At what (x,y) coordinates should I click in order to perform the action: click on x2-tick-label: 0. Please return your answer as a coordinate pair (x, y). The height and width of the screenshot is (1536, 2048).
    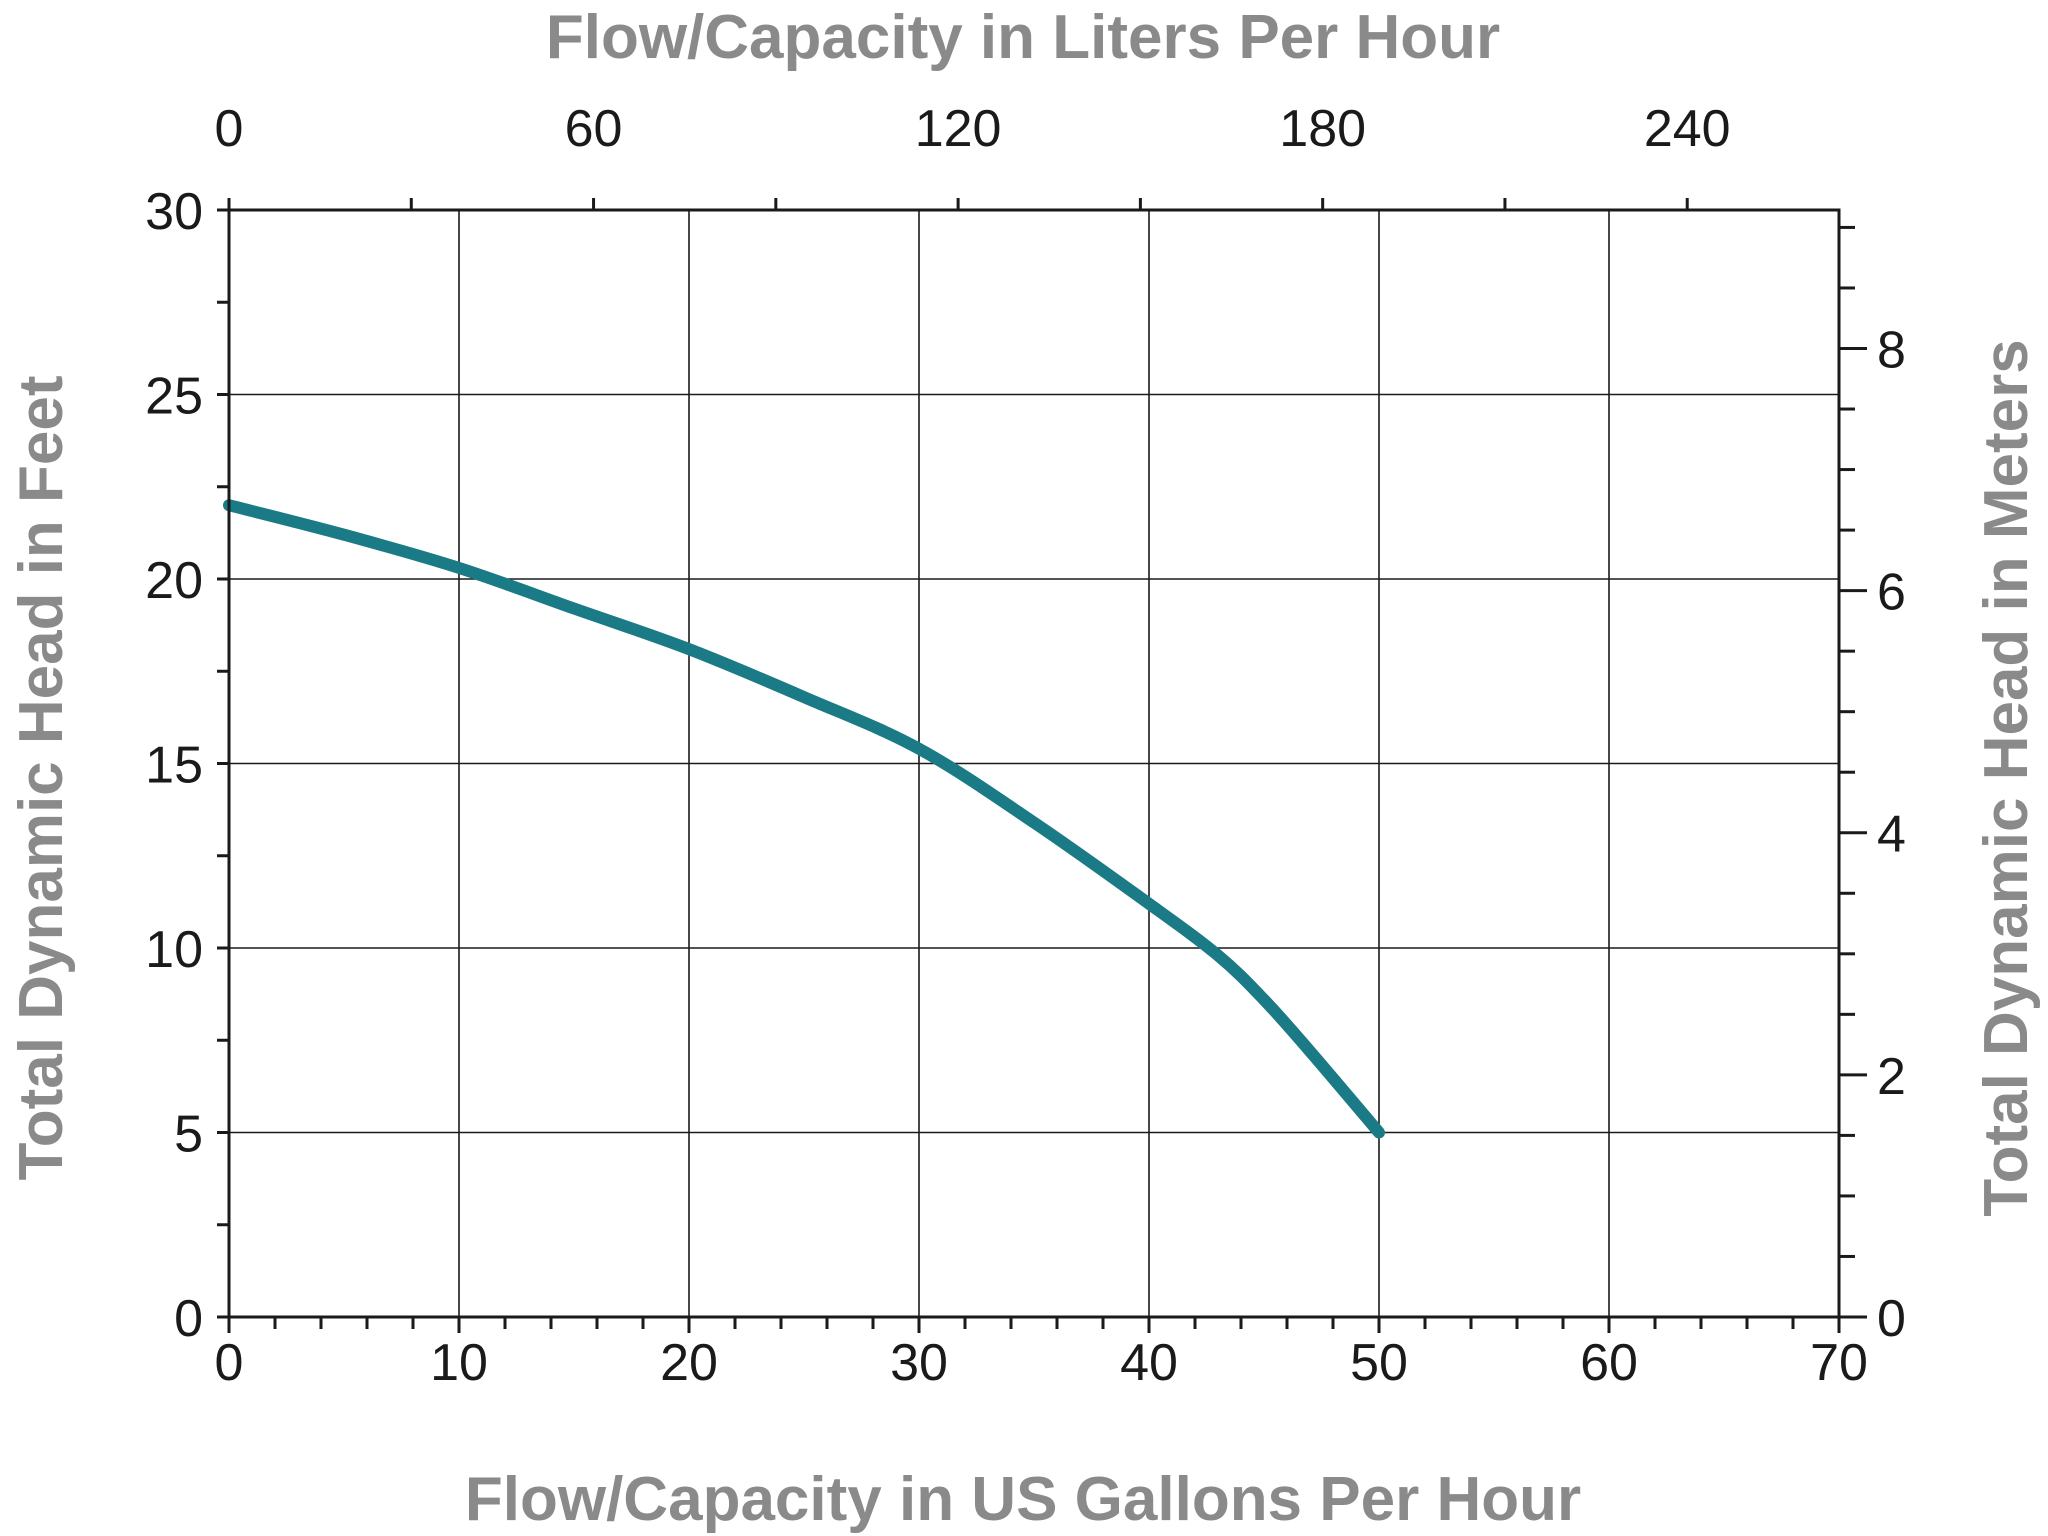
    Looking at the image, I should click on (229, 129).